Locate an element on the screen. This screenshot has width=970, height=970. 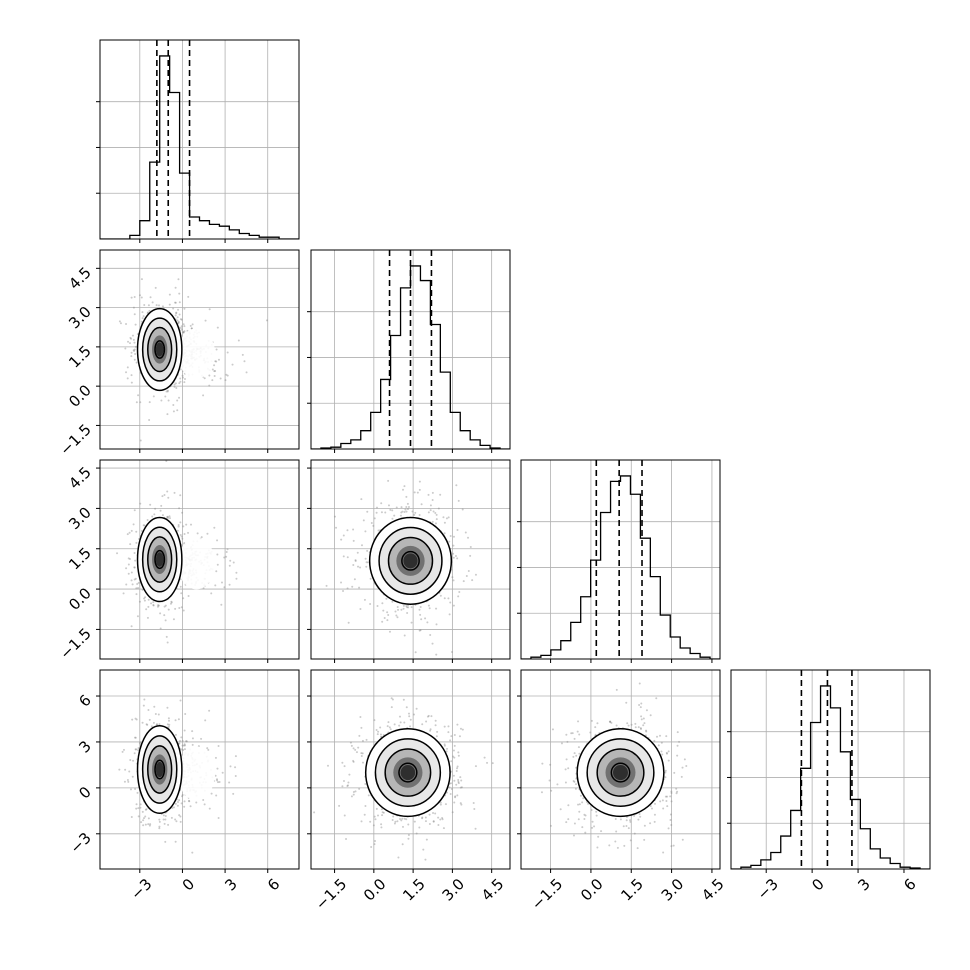
density-contour is located at coordinates (160, 559).